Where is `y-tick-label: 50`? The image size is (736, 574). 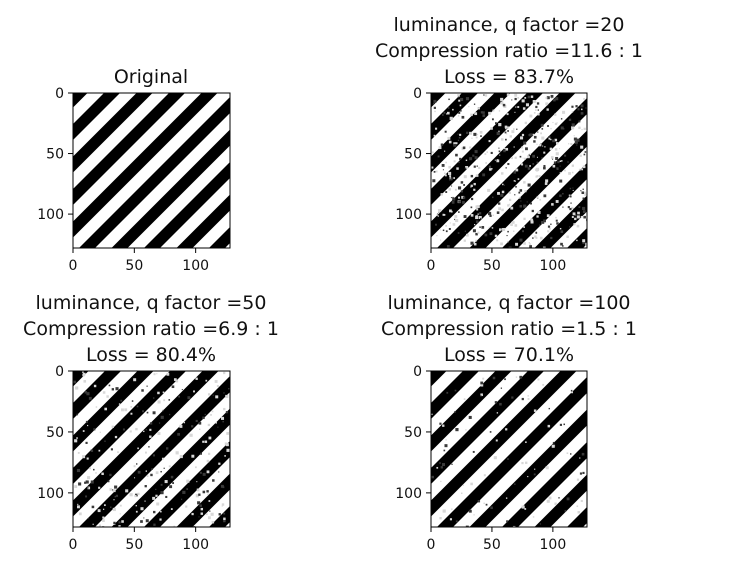 y-tick-label: 50 is located at coordinates (413, 155).